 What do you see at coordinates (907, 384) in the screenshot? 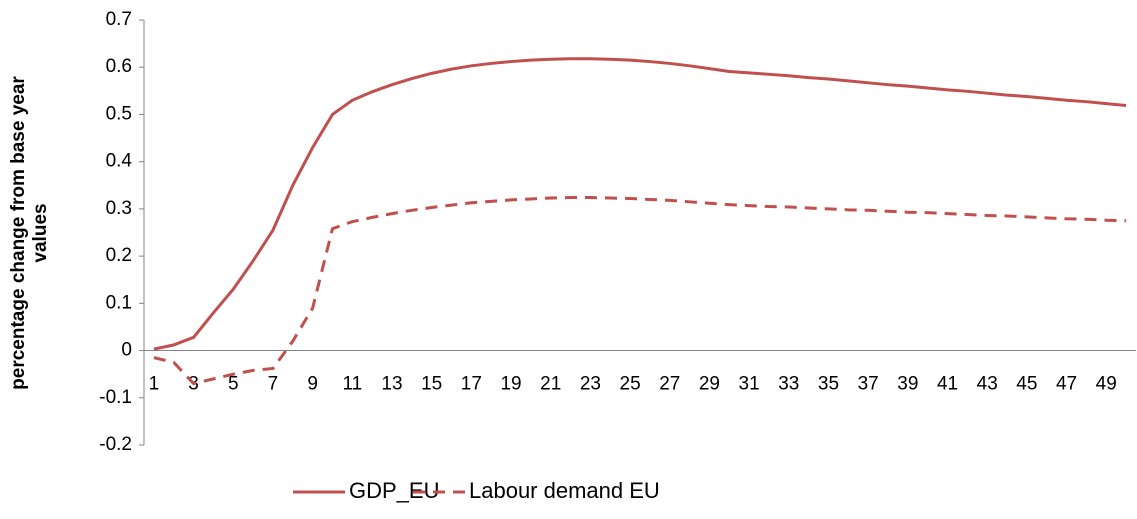
I see `x-tick-label: 39` at bounding box center [907, 384].